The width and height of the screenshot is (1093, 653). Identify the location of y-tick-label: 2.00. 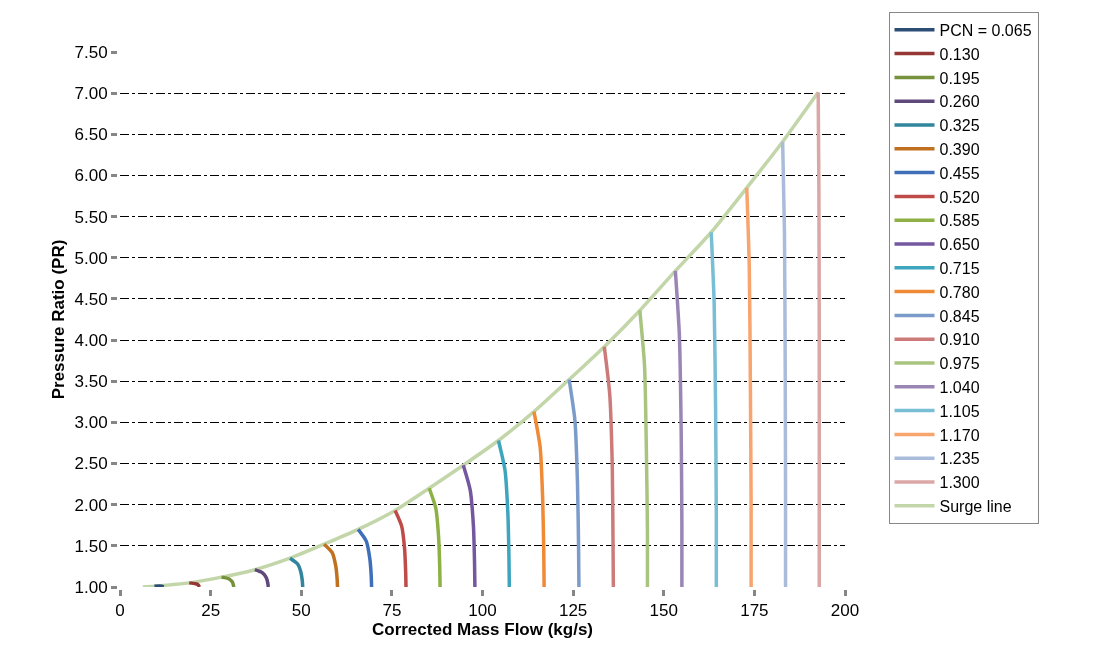
(91, 505).